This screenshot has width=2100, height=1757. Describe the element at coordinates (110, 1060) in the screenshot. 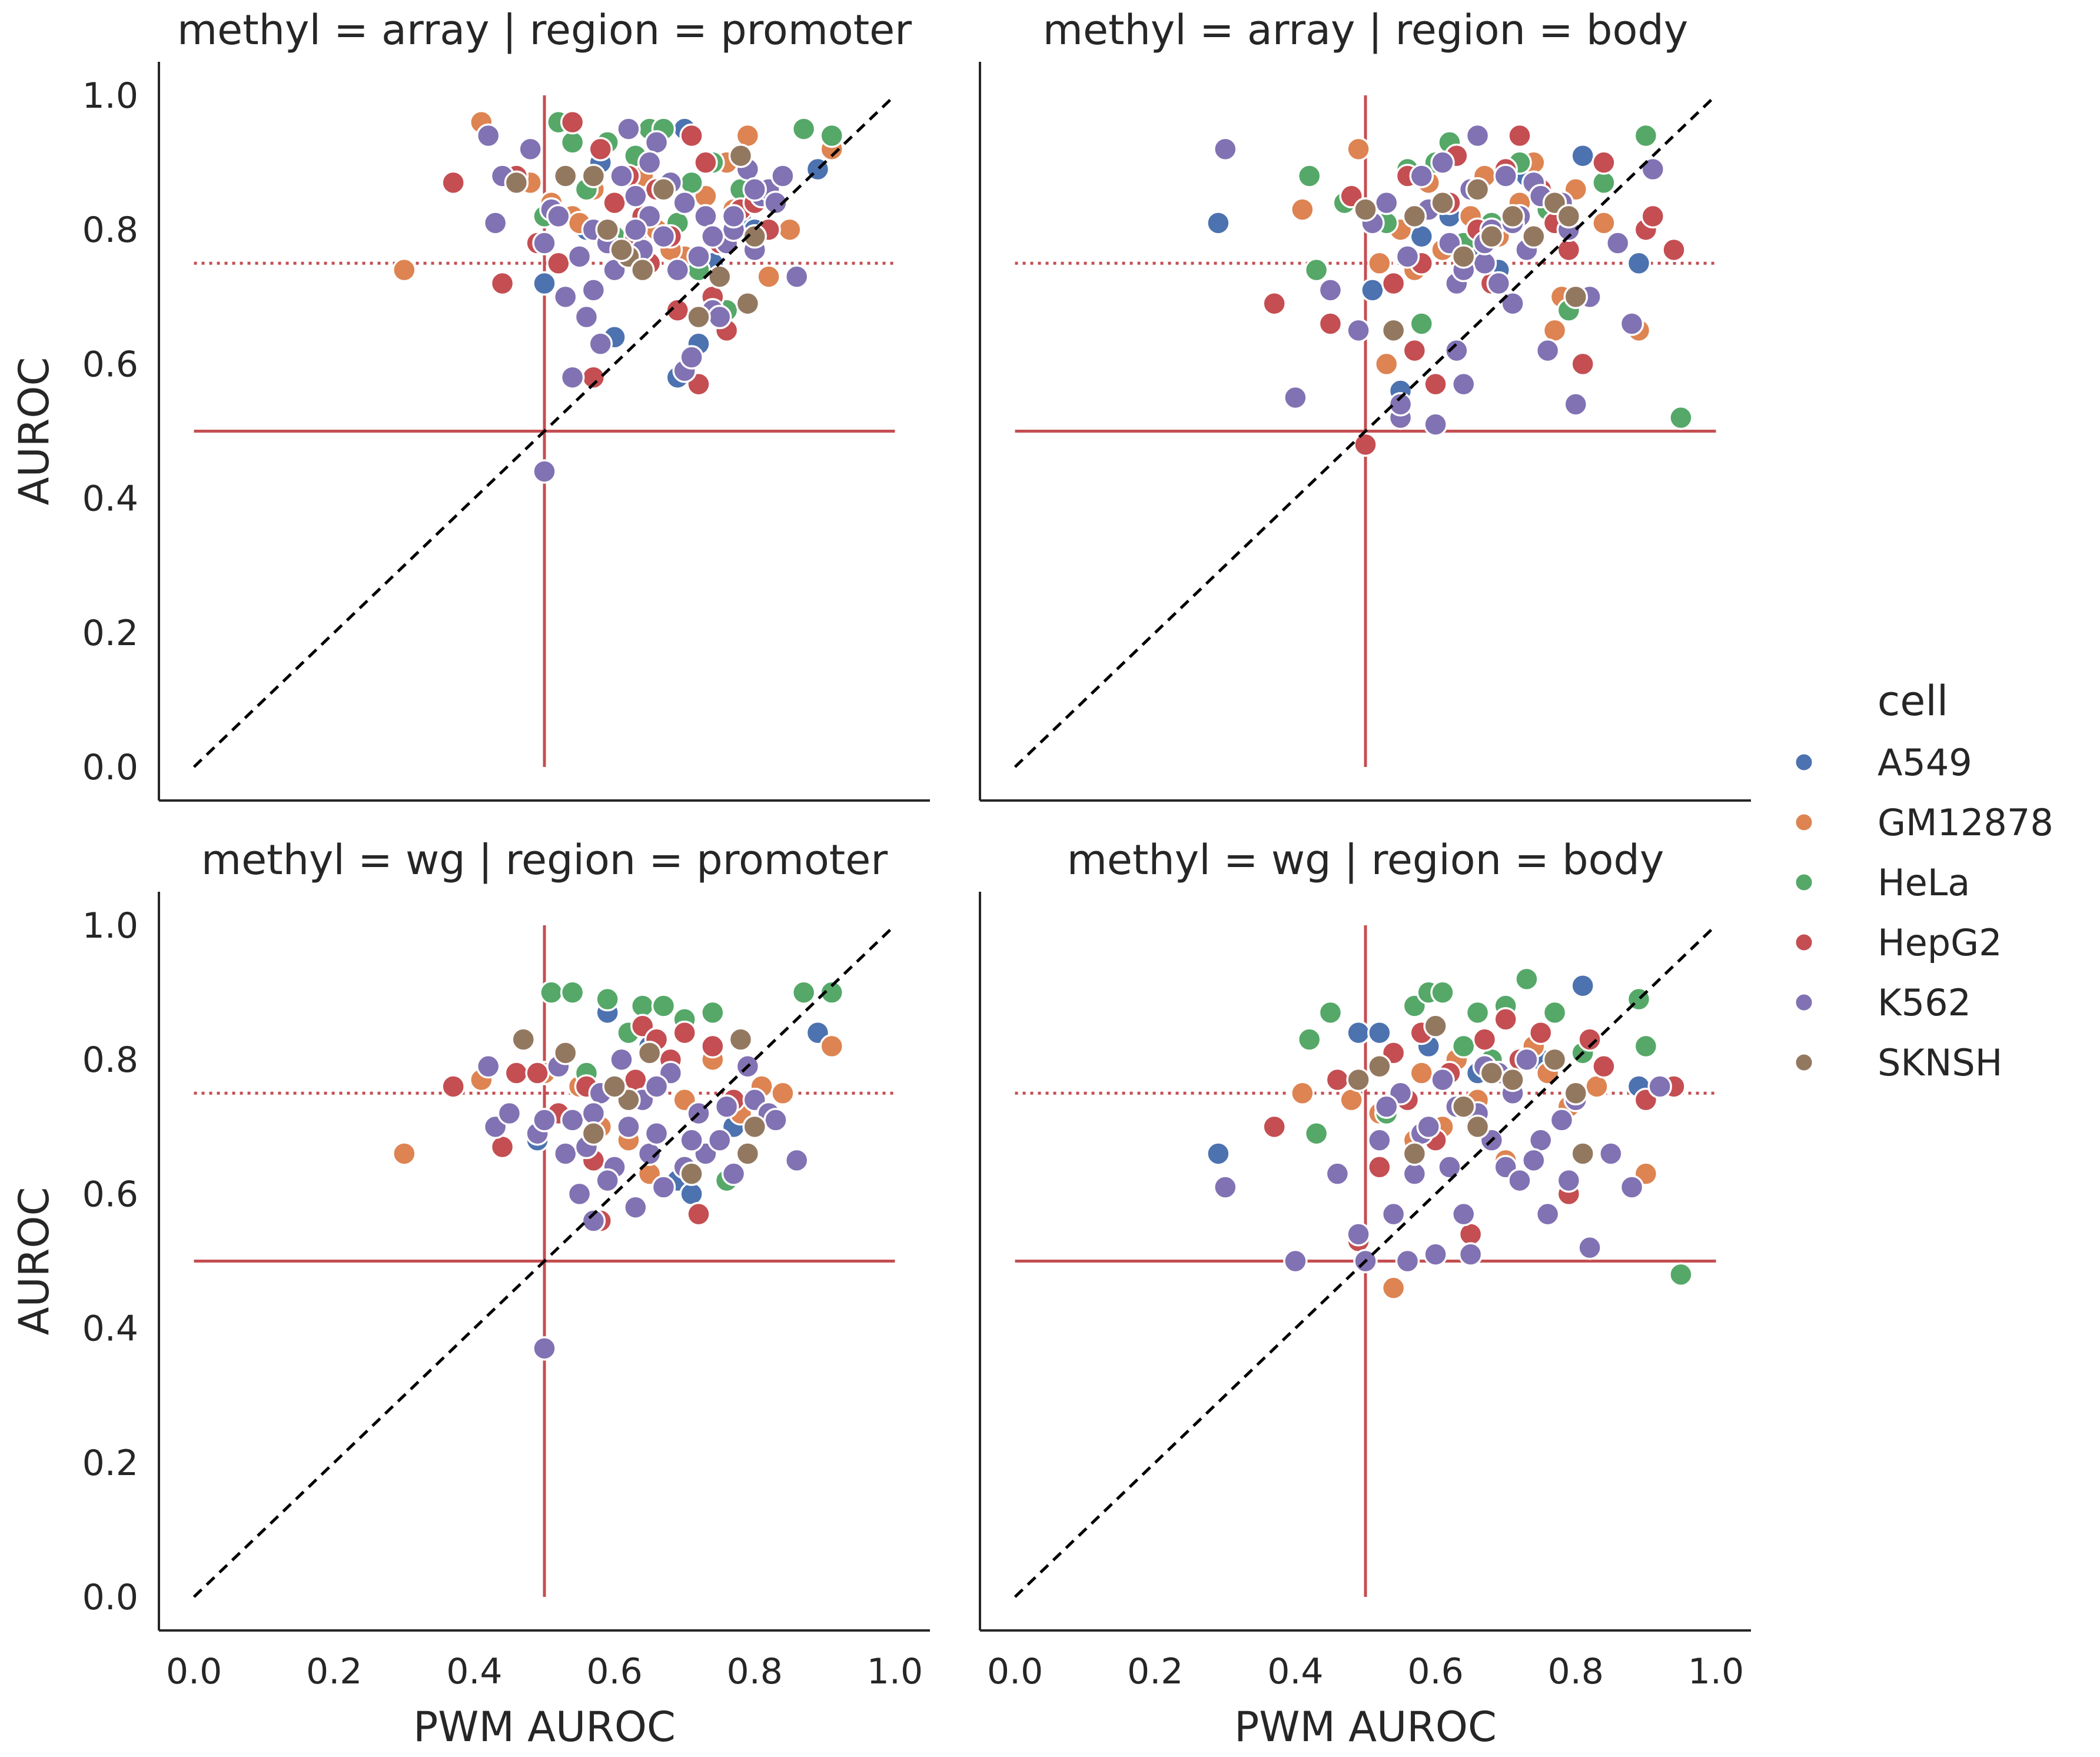

I see `y-tick-label: 0.8` at that location.